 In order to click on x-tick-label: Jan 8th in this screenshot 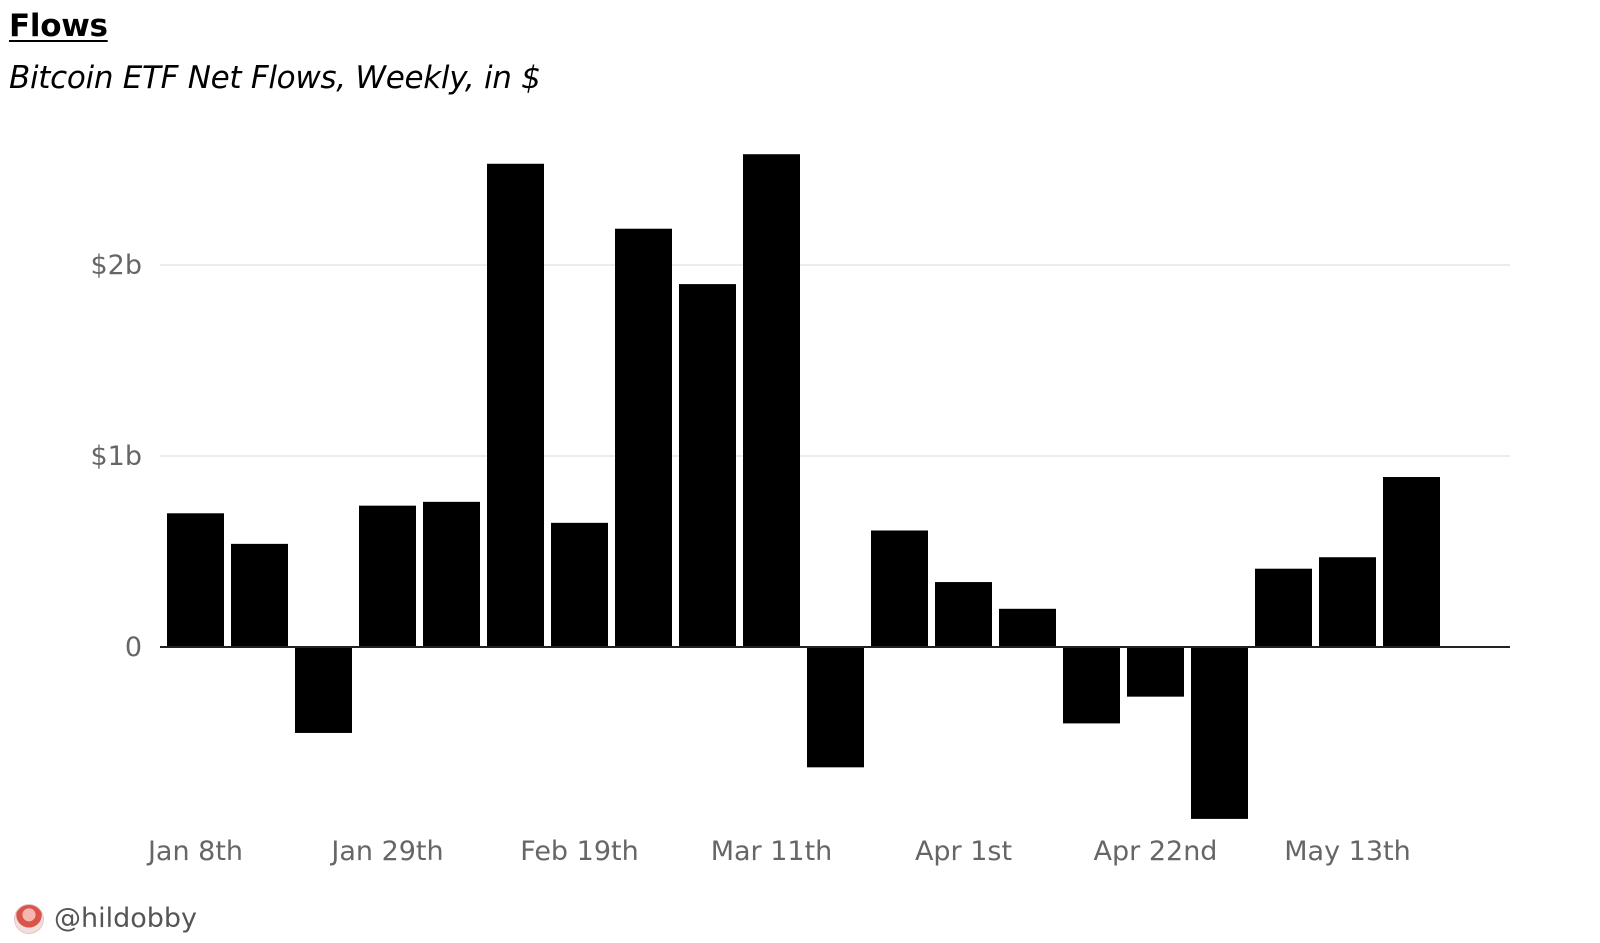, I will do `click(194, 851)`.